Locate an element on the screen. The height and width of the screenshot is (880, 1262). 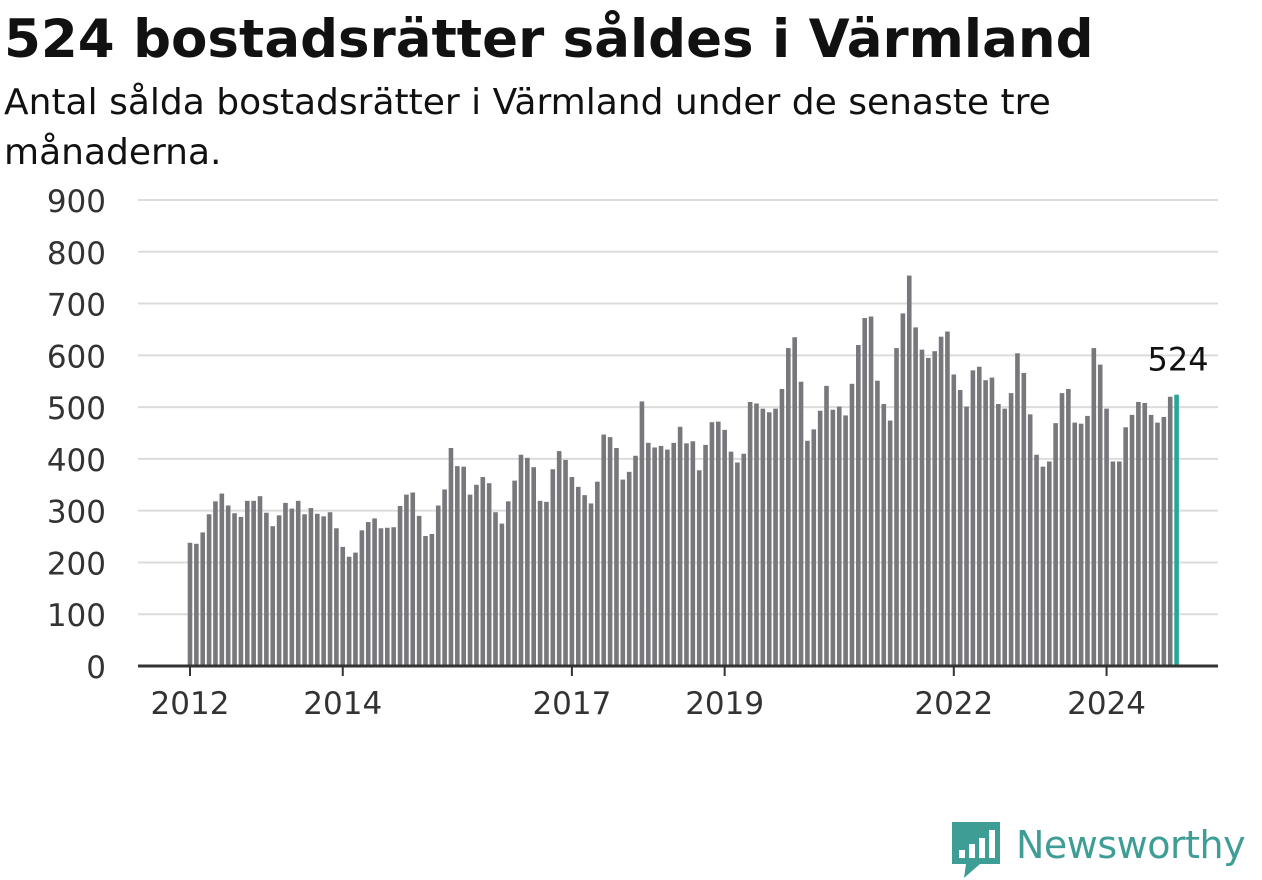
x-tick-label: 2017 is located at coordinates (571, 704).